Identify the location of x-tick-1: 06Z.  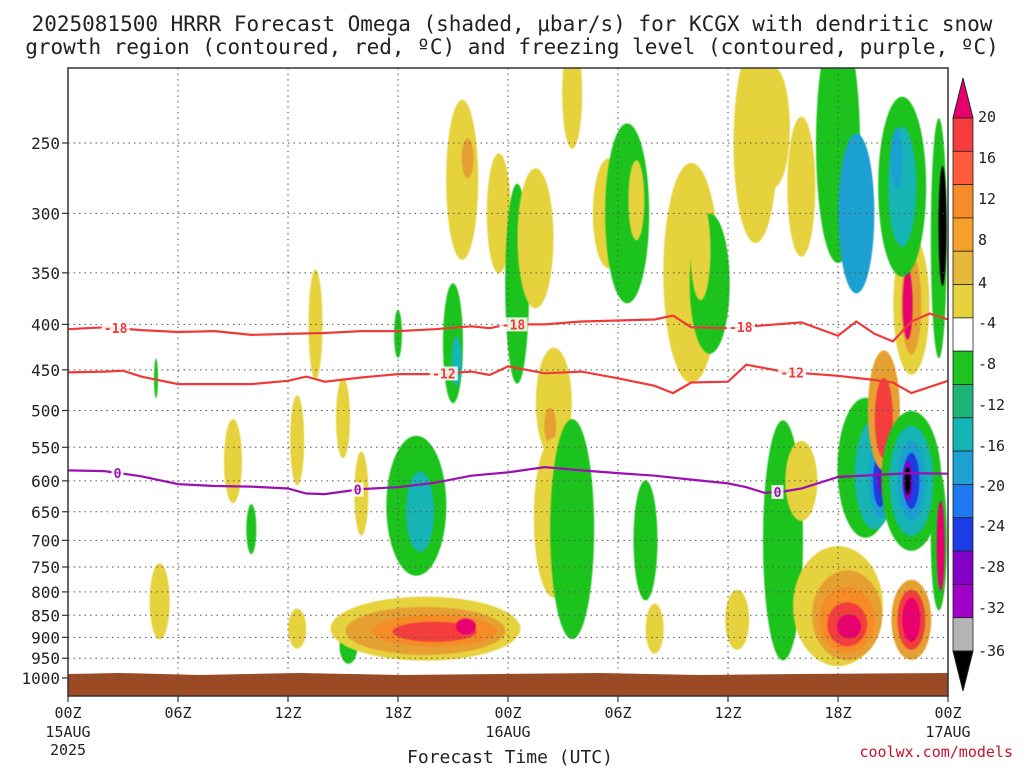
(177, 713).